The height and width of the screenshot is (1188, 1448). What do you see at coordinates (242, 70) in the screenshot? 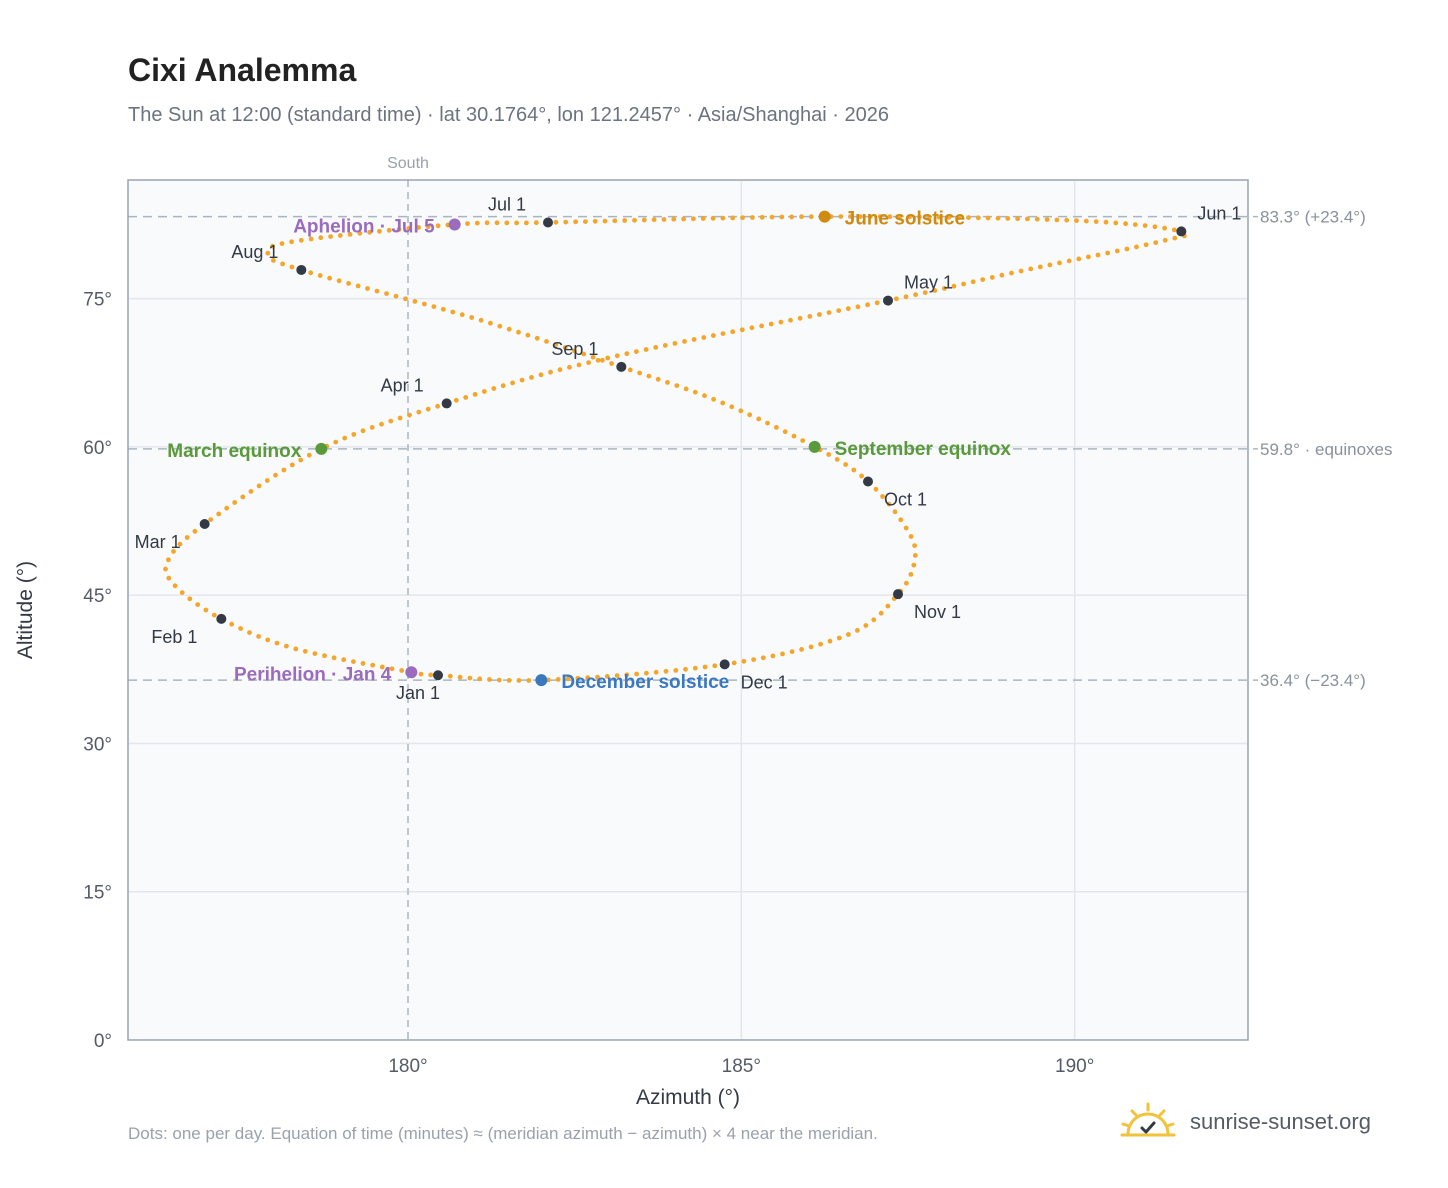
I see `chart-title: Cixi Analemma` at bounding box center [242, 70].